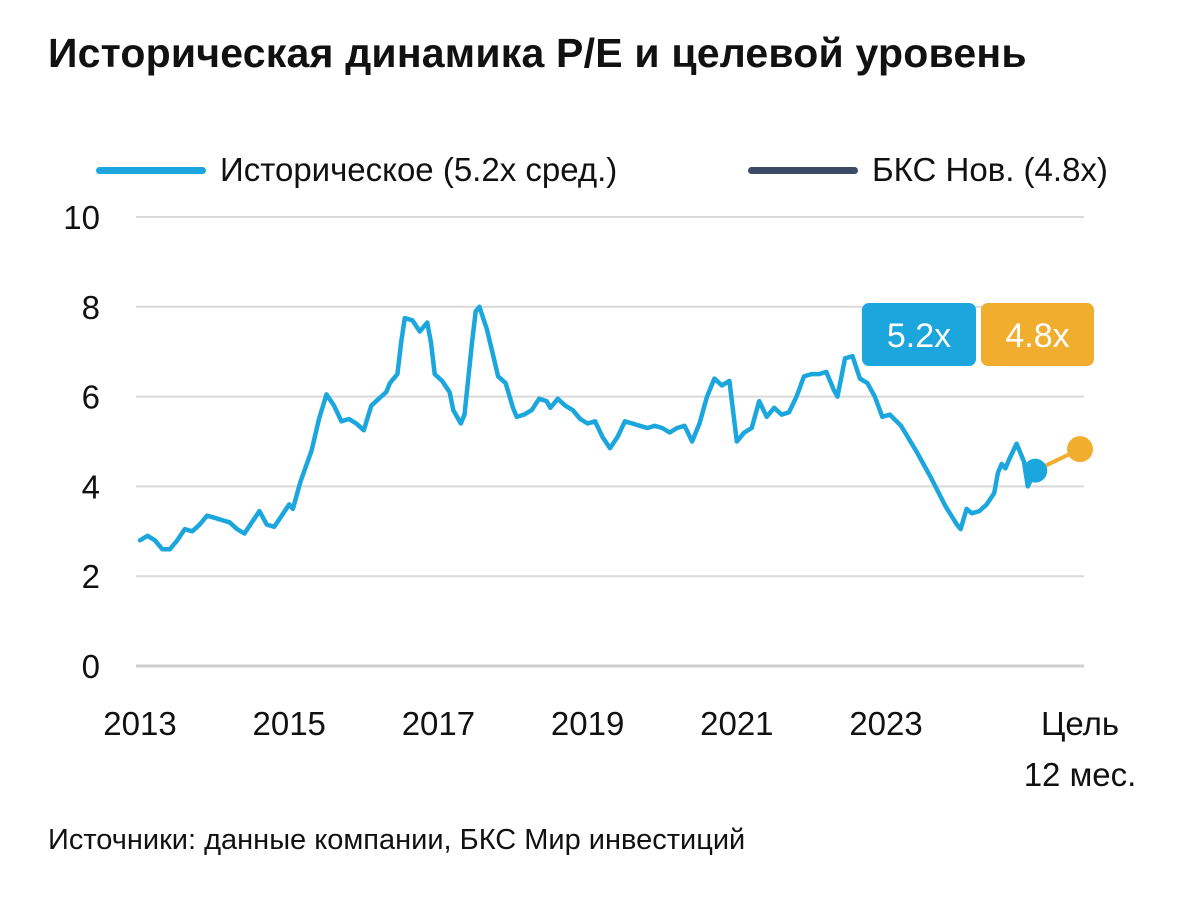  I want to click on y-tick-label: 0, so click(91, 666).